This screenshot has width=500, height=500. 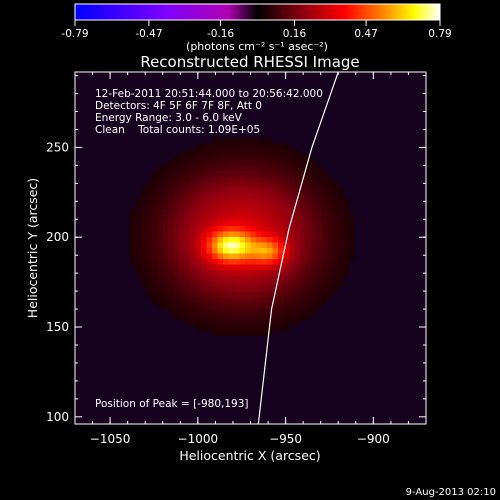 What do you see at coordinates (209, 94) in the screenshot?
I see `annotation-time-range: 12-Feb-2011 20:51:44.000 to 20:56:42.000` at bounding box center [209, 94].